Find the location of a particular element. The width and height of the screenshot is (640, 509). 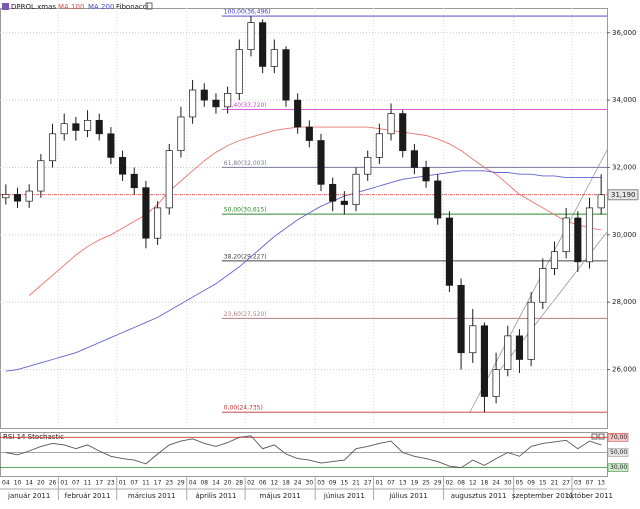

y-tick-label: 30,000 is located at coordinates (624, 235).